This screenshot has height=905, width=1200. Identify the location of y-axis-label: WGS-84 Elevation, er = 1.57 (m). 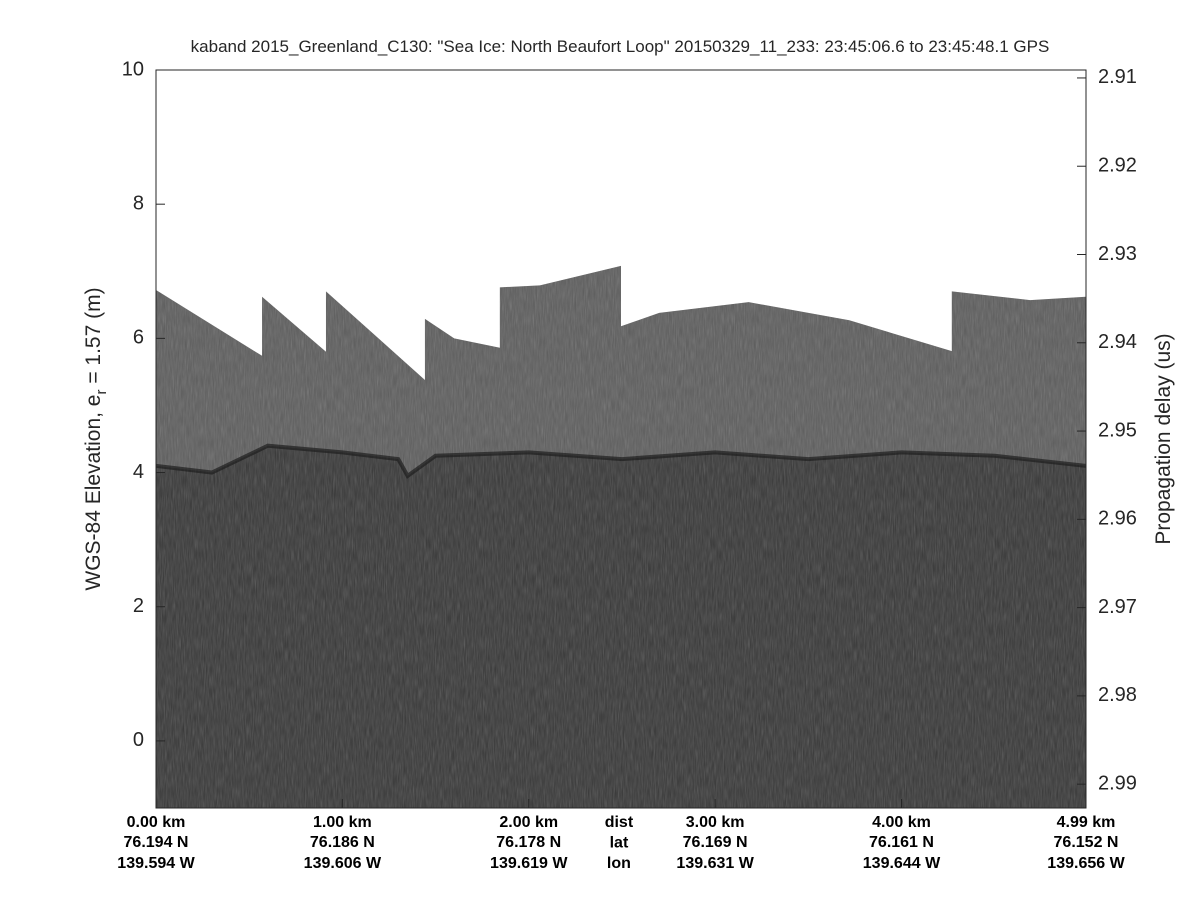
(96, 438).